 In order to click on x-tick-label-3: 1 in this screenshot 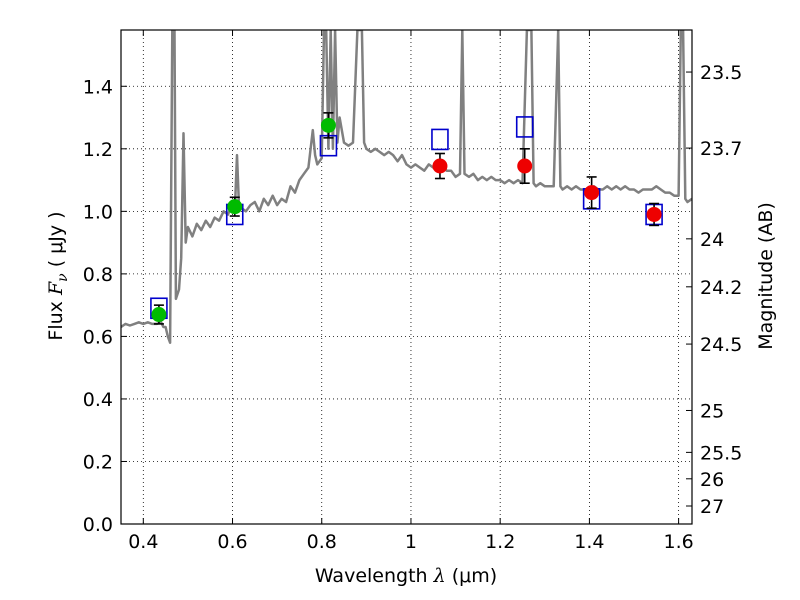, I will do `click(411, 542)`.